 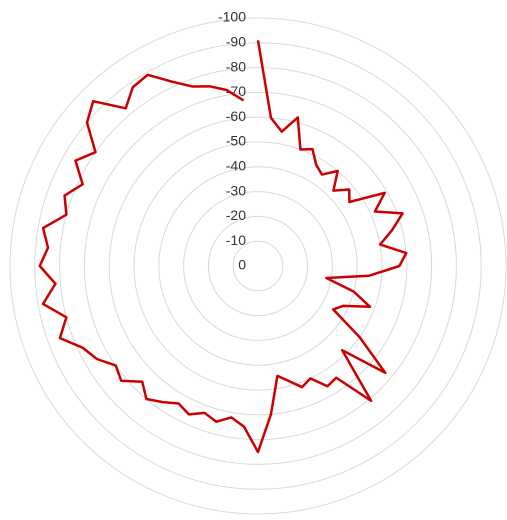 What do you see at coordinates (242, 265) in the screenshot?
I see `r-tick-label: 0` at bounding box center [242, 265].